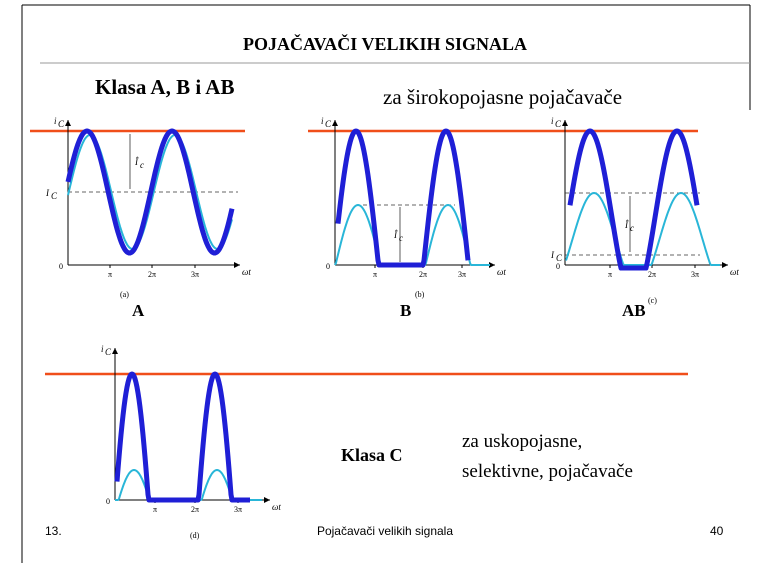 This screenshot has width=761, height=563. I want to click on panel-label: AB, so click(634, 310).